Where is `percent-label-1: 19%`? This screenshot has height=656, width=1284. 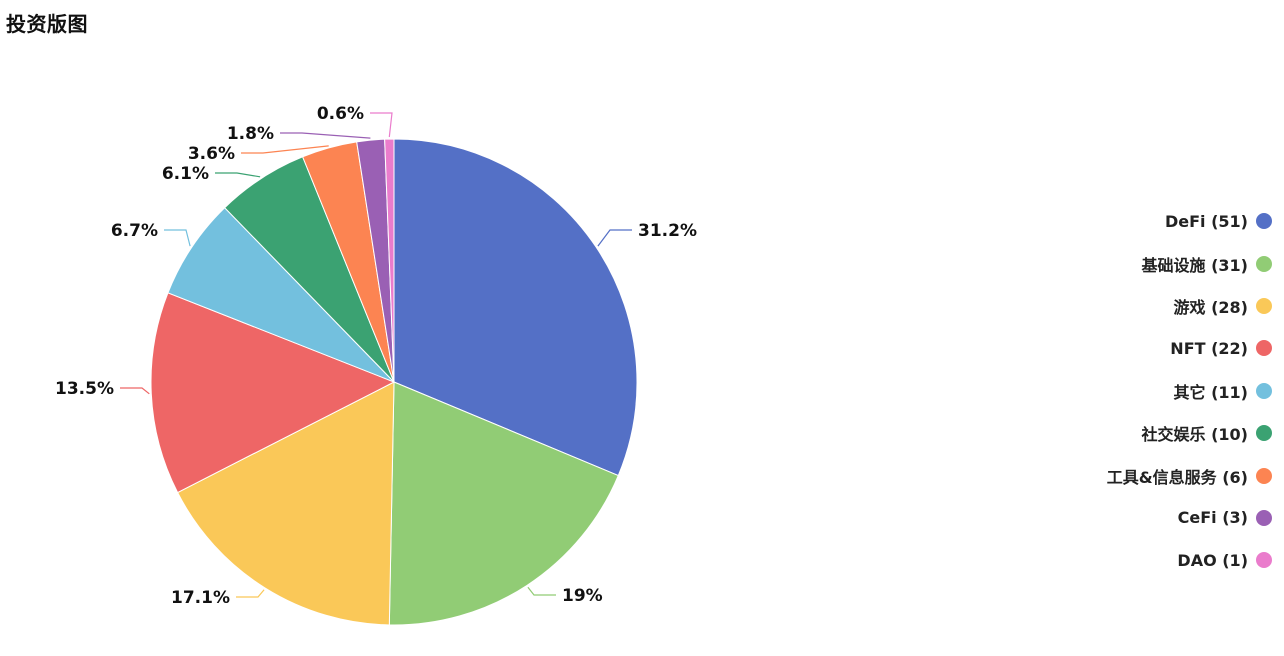
percent-label-1: 19% is located at coordinates (582, 596).